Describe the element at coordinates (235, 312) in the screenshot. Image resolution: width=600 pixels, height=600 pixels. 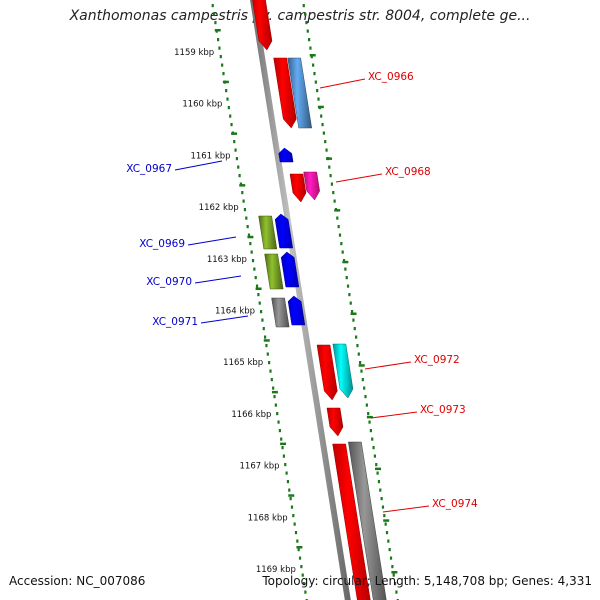
I see `scale-label: 1164 kbp` at that location.